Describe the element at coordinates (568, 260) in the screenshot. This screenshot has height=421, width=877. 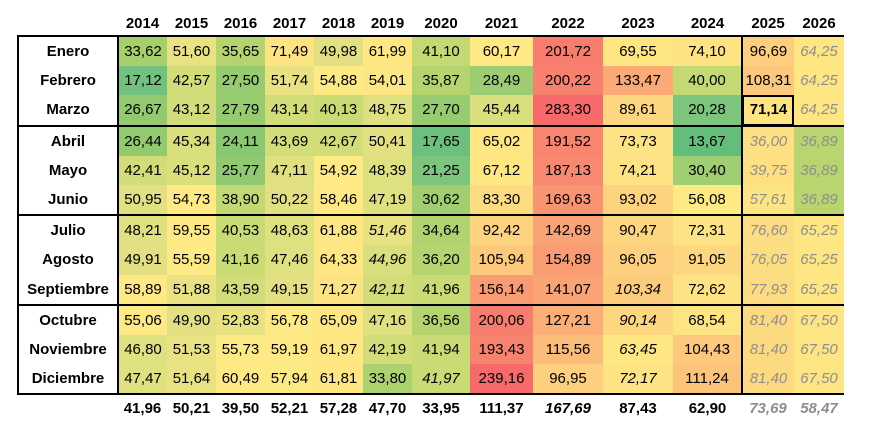
I see `value-cell-2022: 154,89` at that location.